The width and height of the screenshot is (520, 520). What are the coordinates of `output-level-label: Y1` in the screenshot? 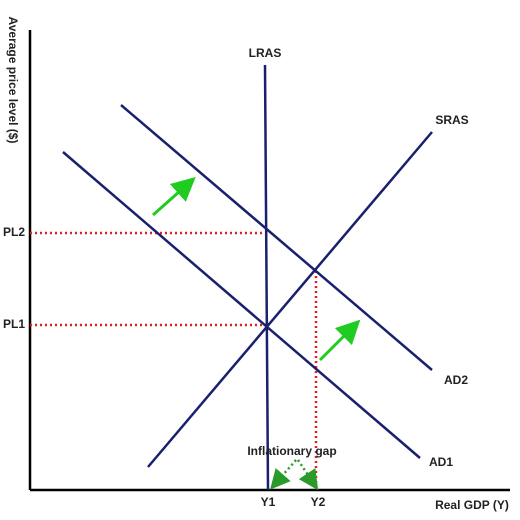 It's located at (268, 502).